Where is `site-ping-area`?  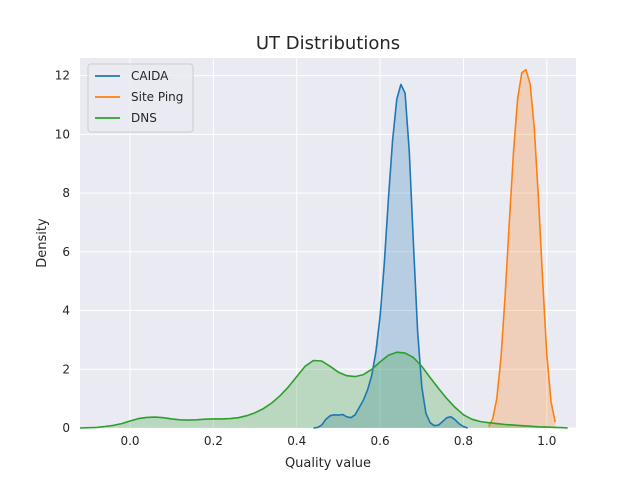
site-ping-area is located at coordinates (522, 248).